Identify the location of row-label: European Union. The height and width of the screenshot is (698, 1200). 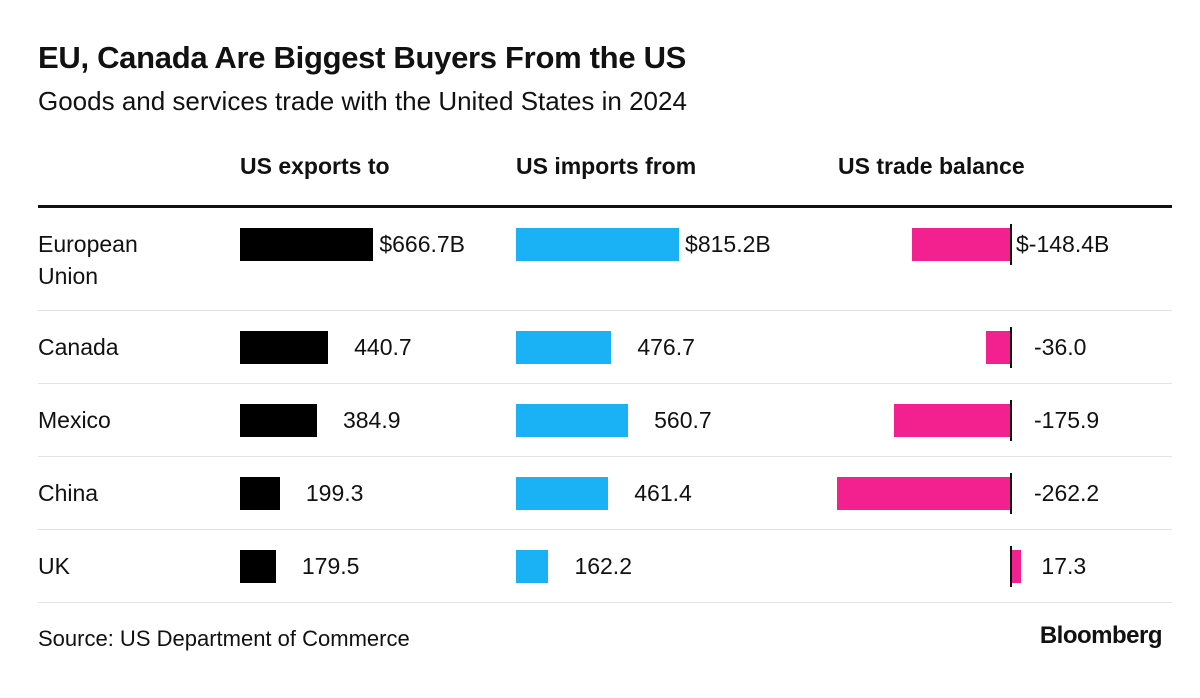
(88, 260).